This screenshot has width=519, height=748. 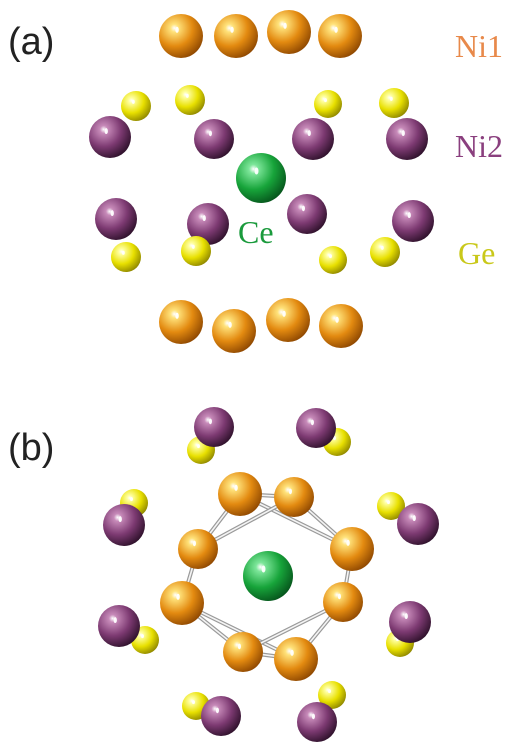 What do you see at coordinates (31, 448) in the screenshot?
I see `panel-b-label: (b)` at bounding box center [31, 448].